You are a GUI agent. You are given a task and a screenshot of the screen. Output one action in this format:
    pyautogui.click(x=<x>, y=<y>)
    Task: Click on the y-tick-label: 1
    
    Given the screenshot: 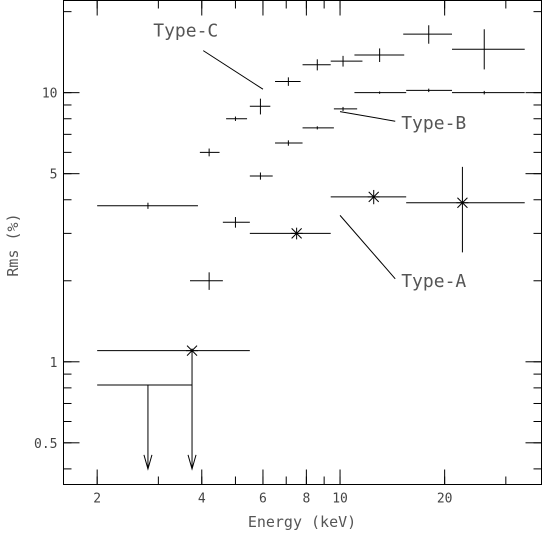 What is the action you would take?
    pyautogui.click(x=54, y=363)
    